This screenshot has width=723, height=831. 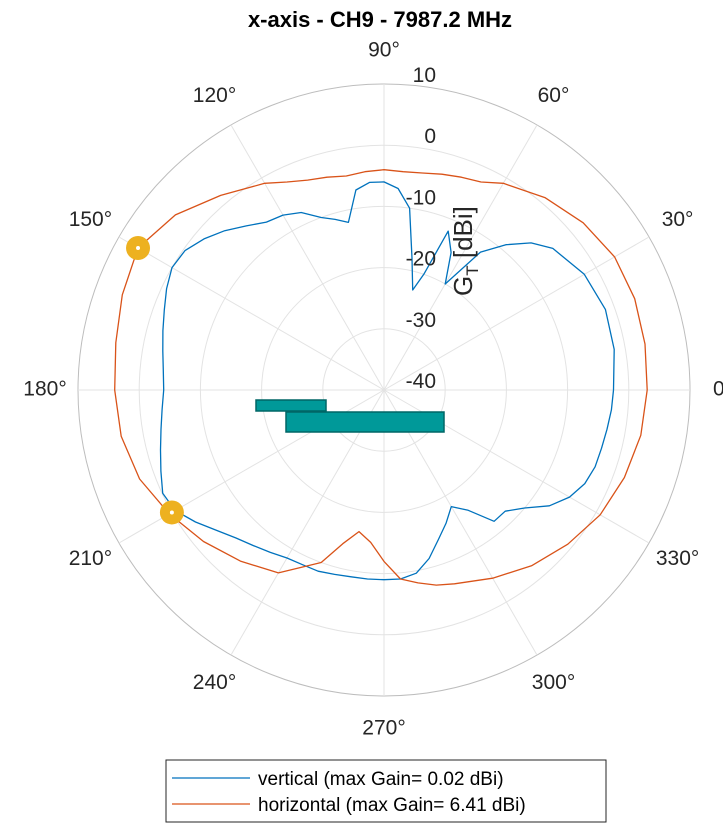 I want to click on antenna-element-small, so click(x=291, y=405).